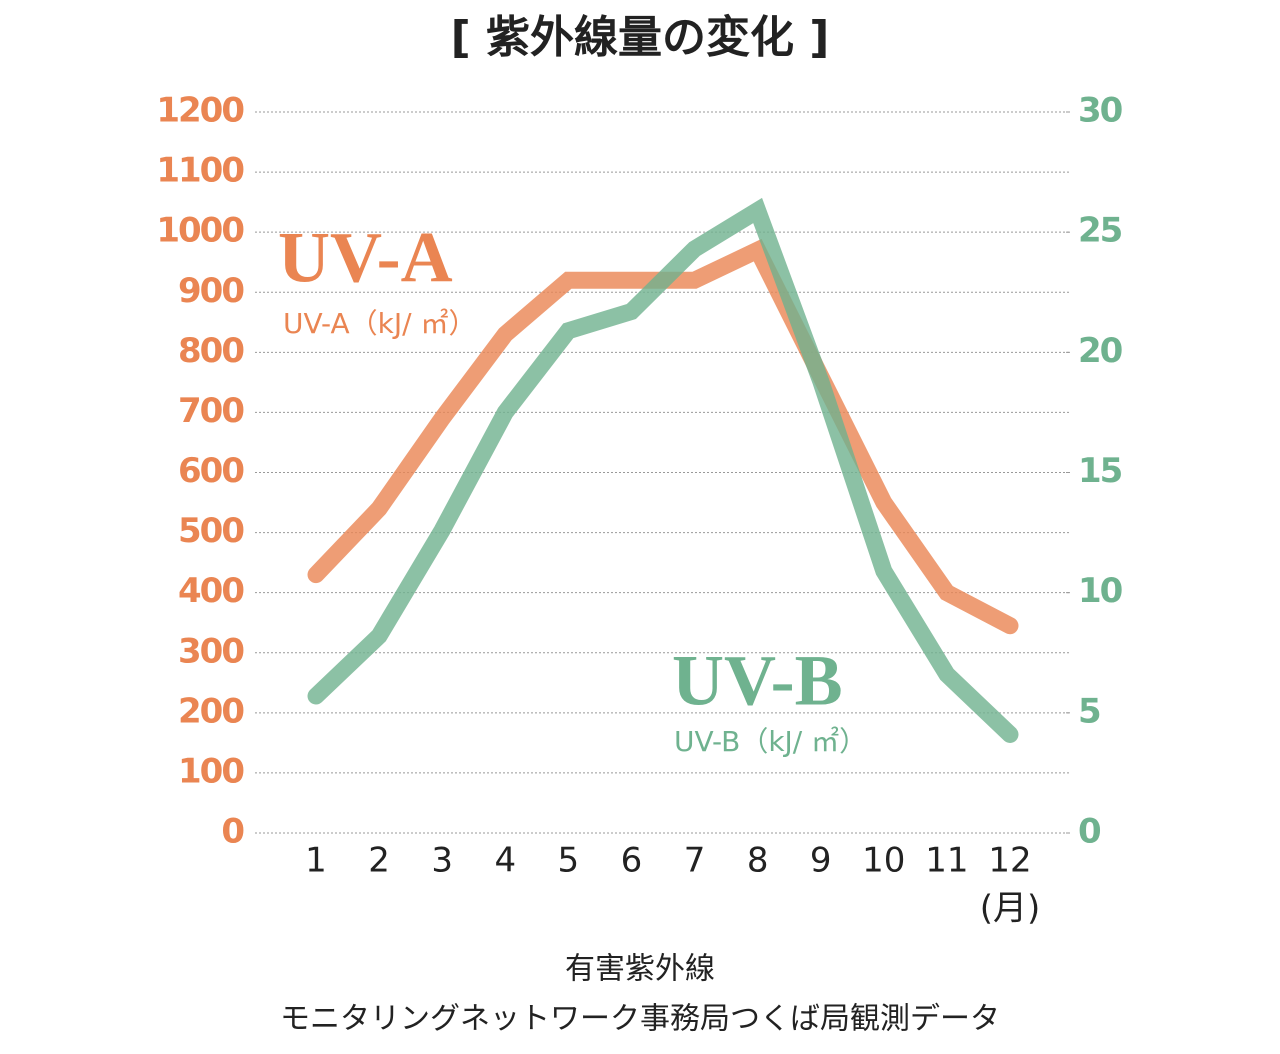  What do you see at coordinates (640, 969) in the screenshot?
I see `source: 有害紫外線` at bounding box center [640, 969].